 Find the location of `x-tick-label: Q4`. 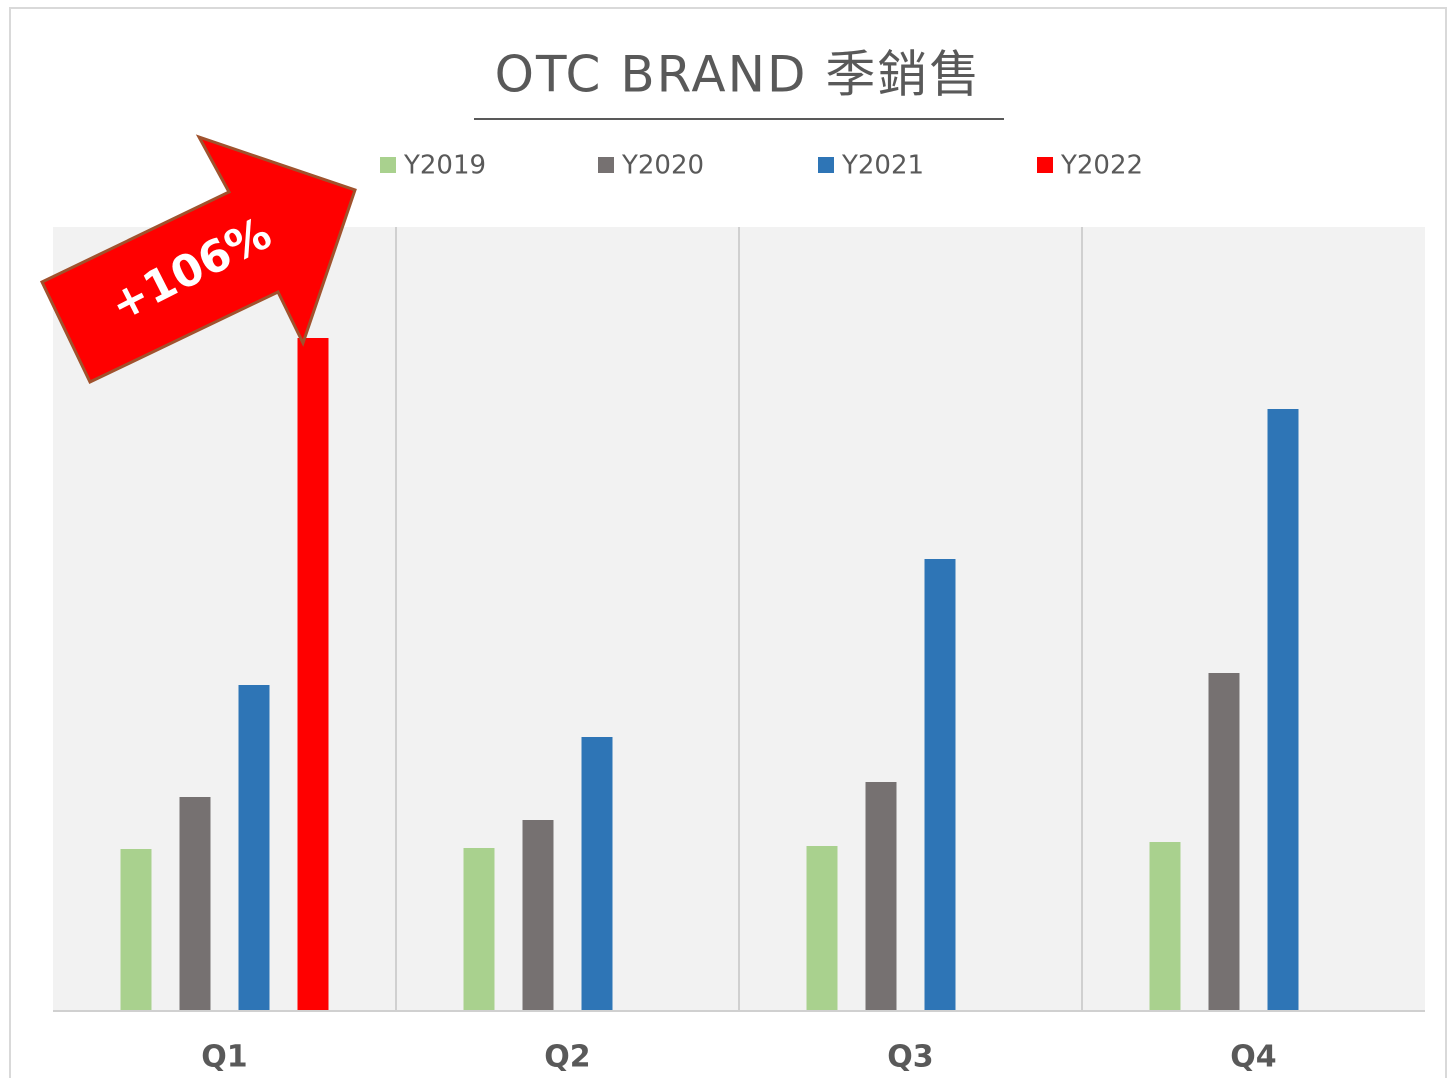

x-tick-label: Q4 is located at coordinates (1253, 1057).